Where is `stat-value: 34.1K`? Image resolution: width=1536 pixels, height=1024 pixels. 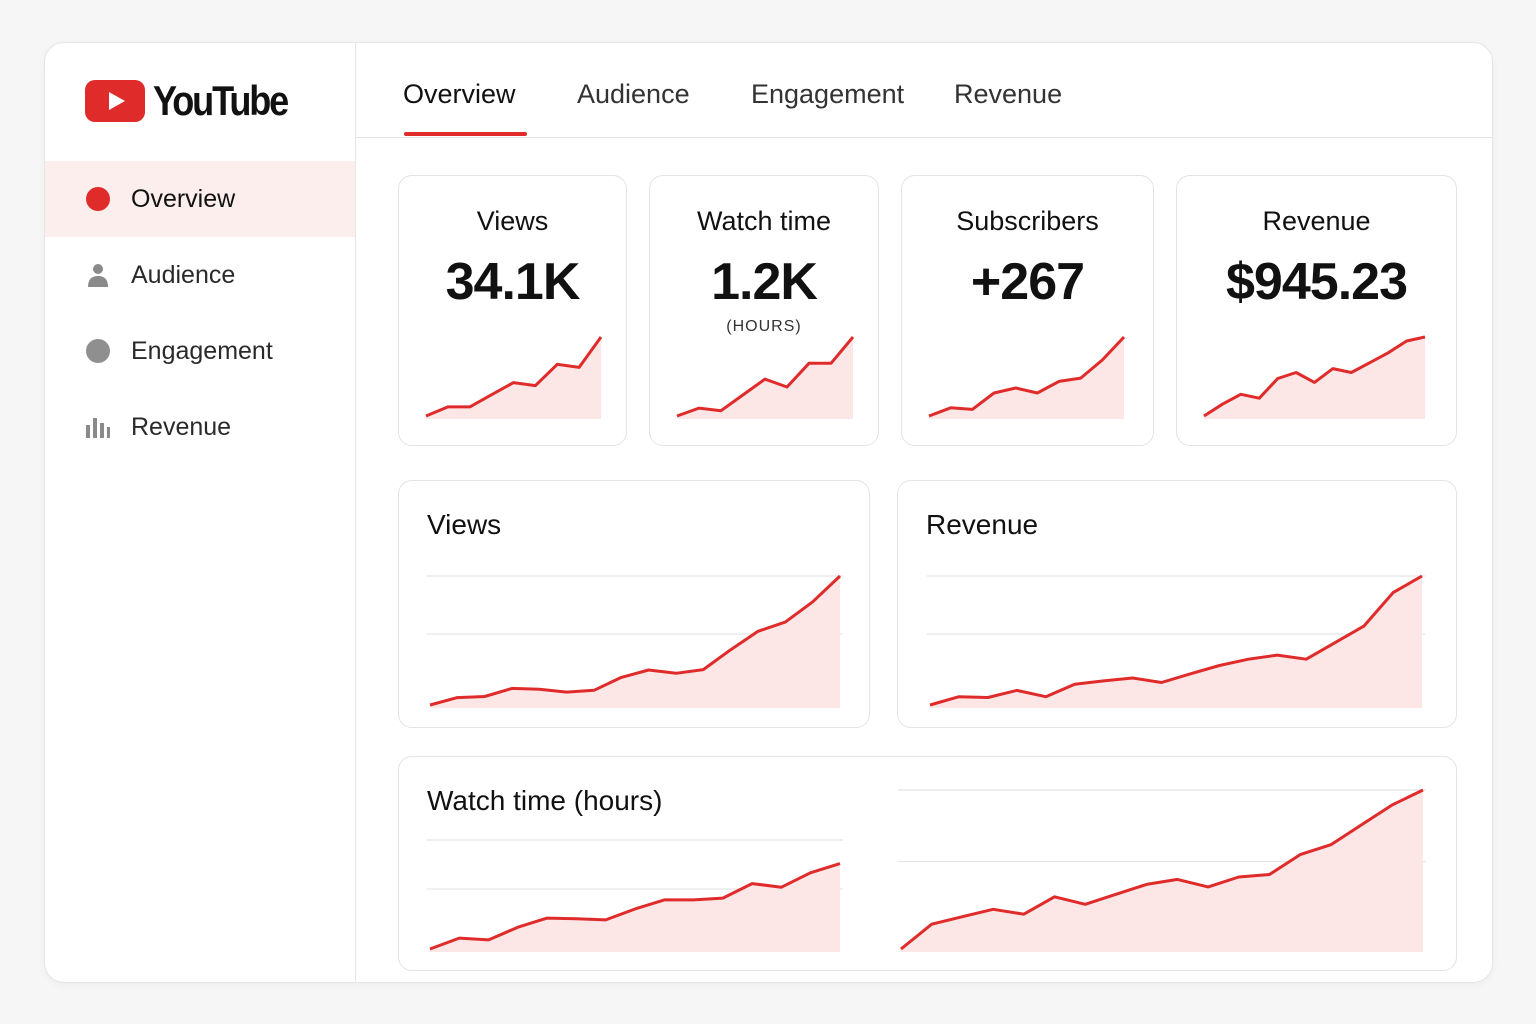
stat-value: 34.1K is located at coordinates (513, 282).